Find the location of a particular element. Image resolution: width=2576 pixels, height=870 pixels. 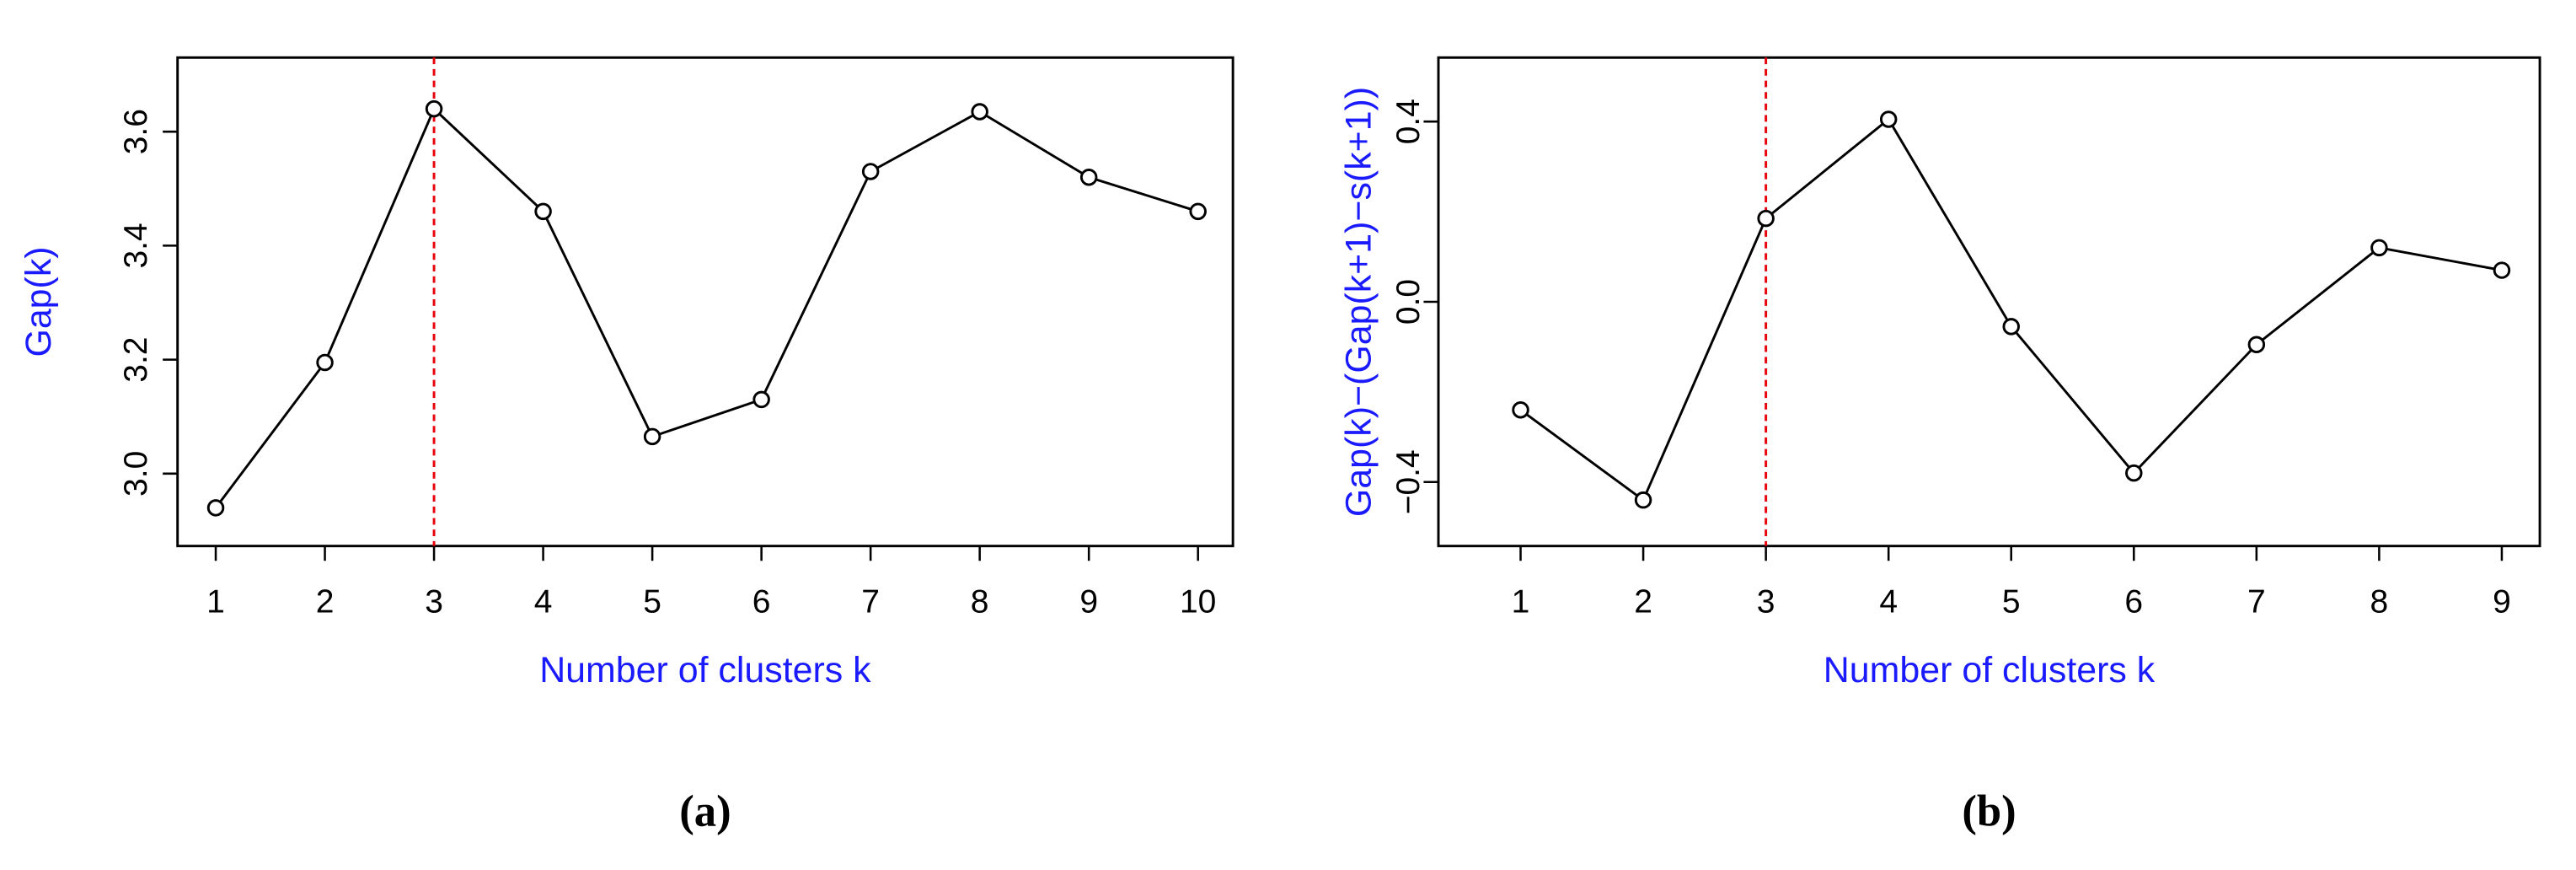

y-tick-label: 3.6 is located at coordinates (136, 131).